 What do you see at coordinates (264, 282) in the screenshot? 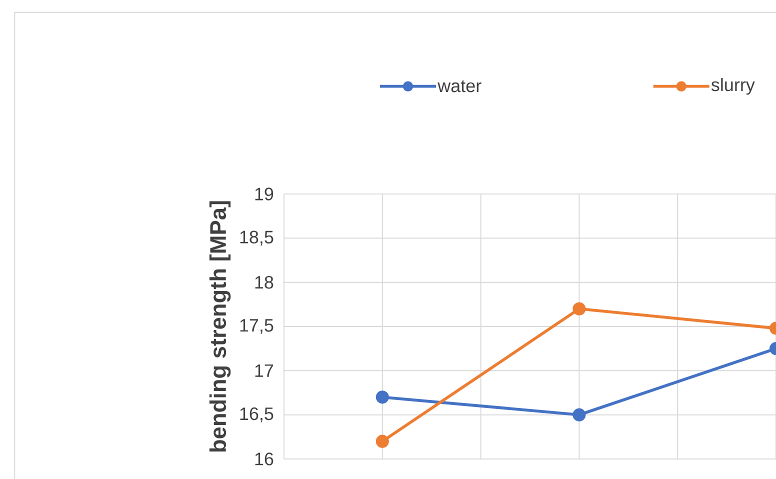
I see `y-tick-label: 18` at bounding box center [264, 282].